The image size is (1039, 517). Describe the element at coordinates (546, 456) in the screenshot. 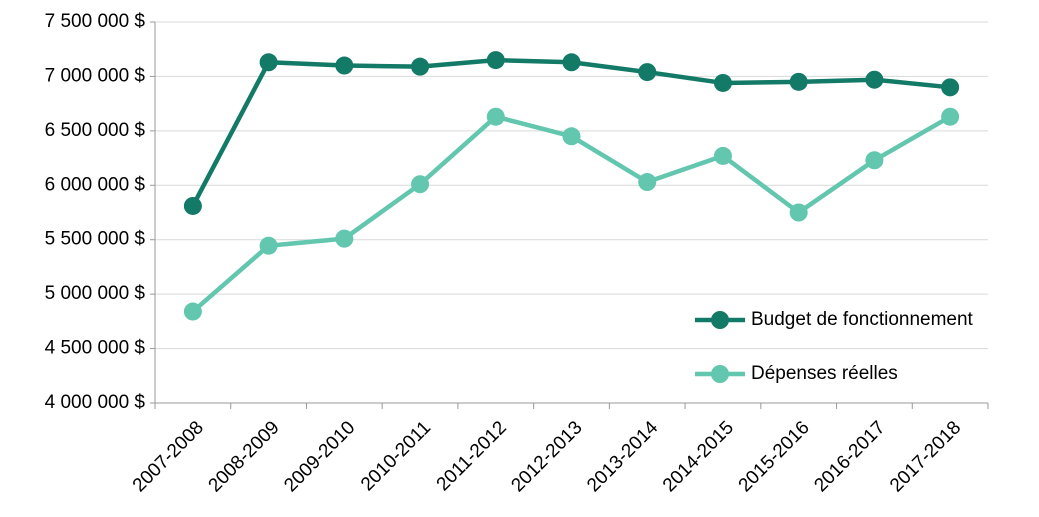

I see `x-tick-label: 2012-2013` at that location.